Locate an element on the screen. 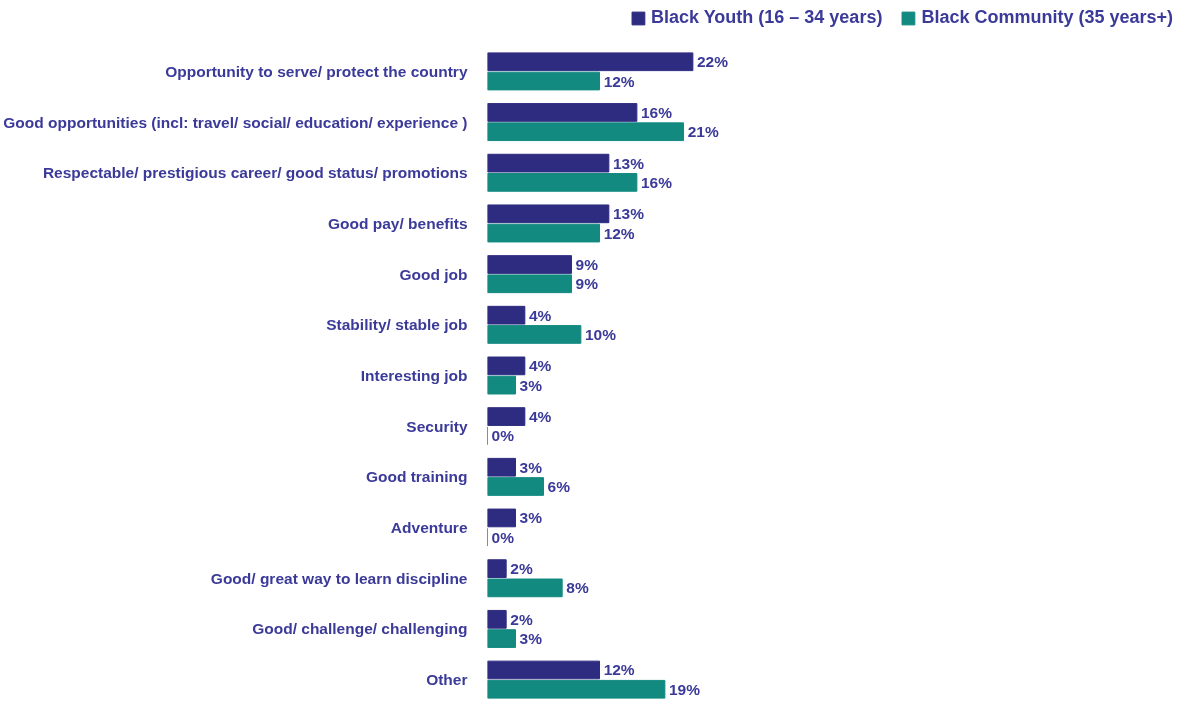  legend-label: Black Youth (16 – 34 years) is located at coordinates (766, 17).